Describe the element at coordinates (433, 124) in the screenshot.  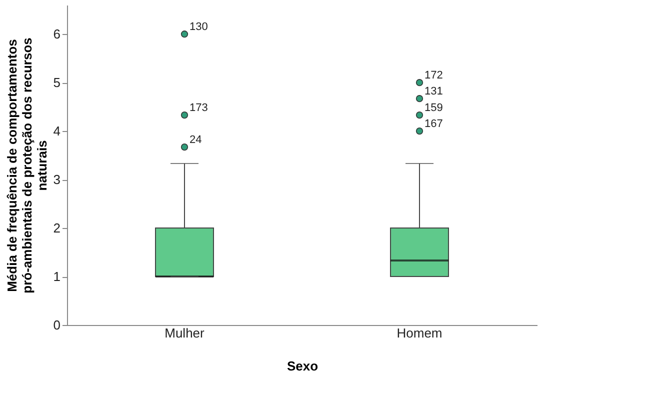
I see `annotation: 167` at that location.